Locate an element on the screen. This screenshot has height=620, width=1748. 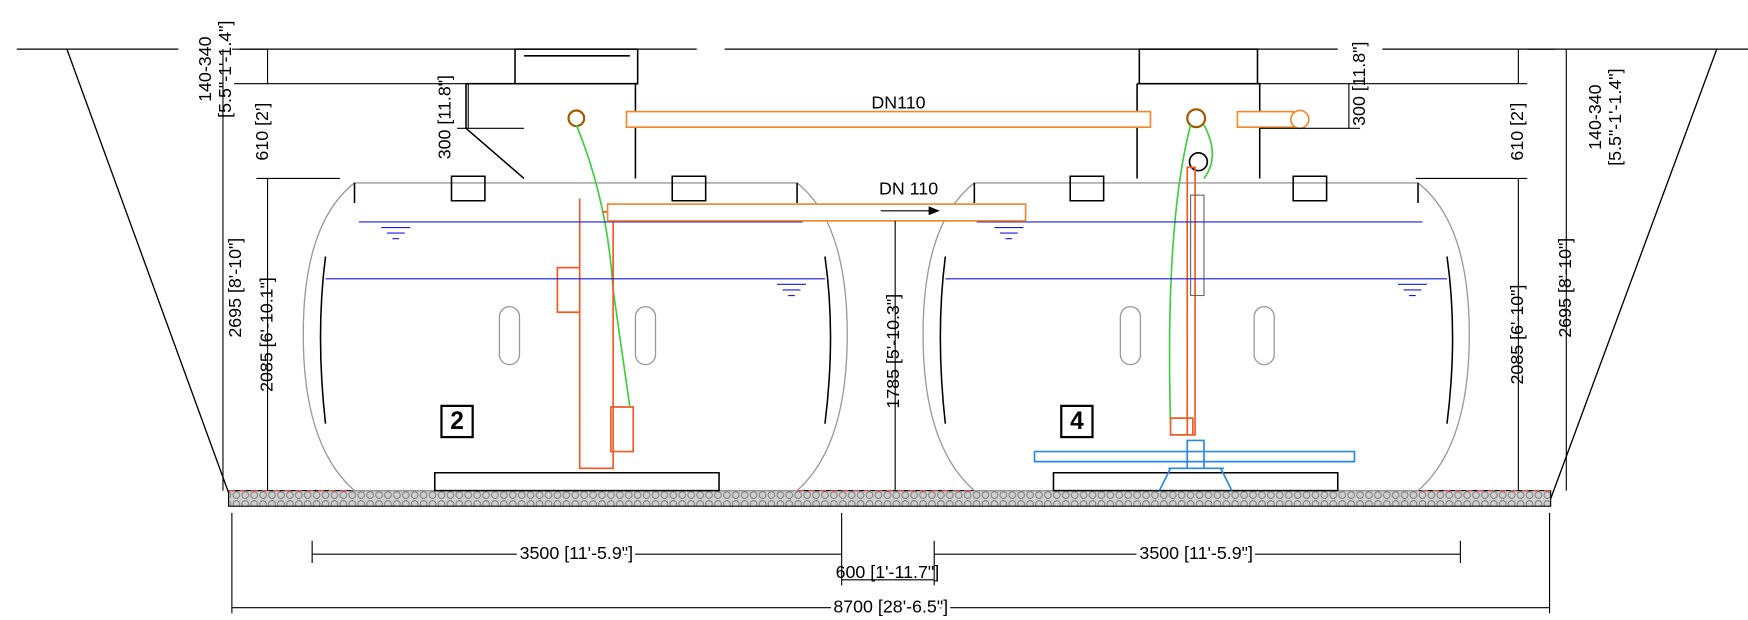
tank-number: 2 is located at coordinates (457, 421).